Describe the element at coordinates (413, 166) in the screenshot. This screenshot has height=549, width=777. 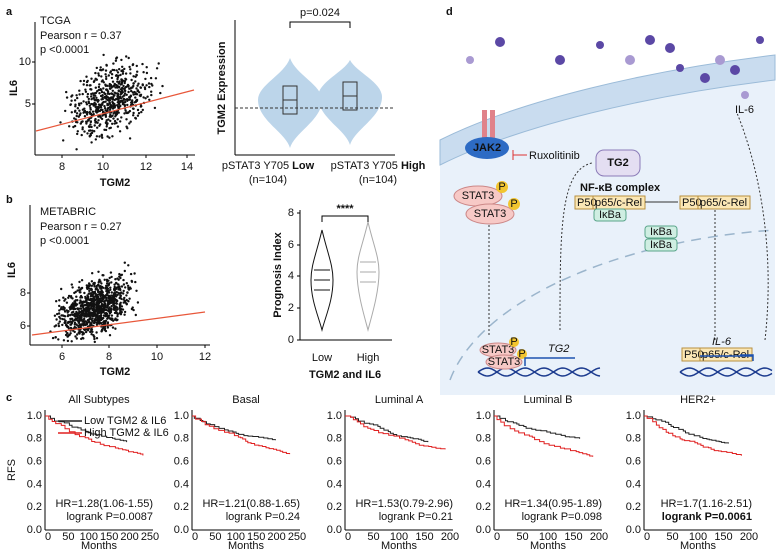
I see `group-level: High` at that location.